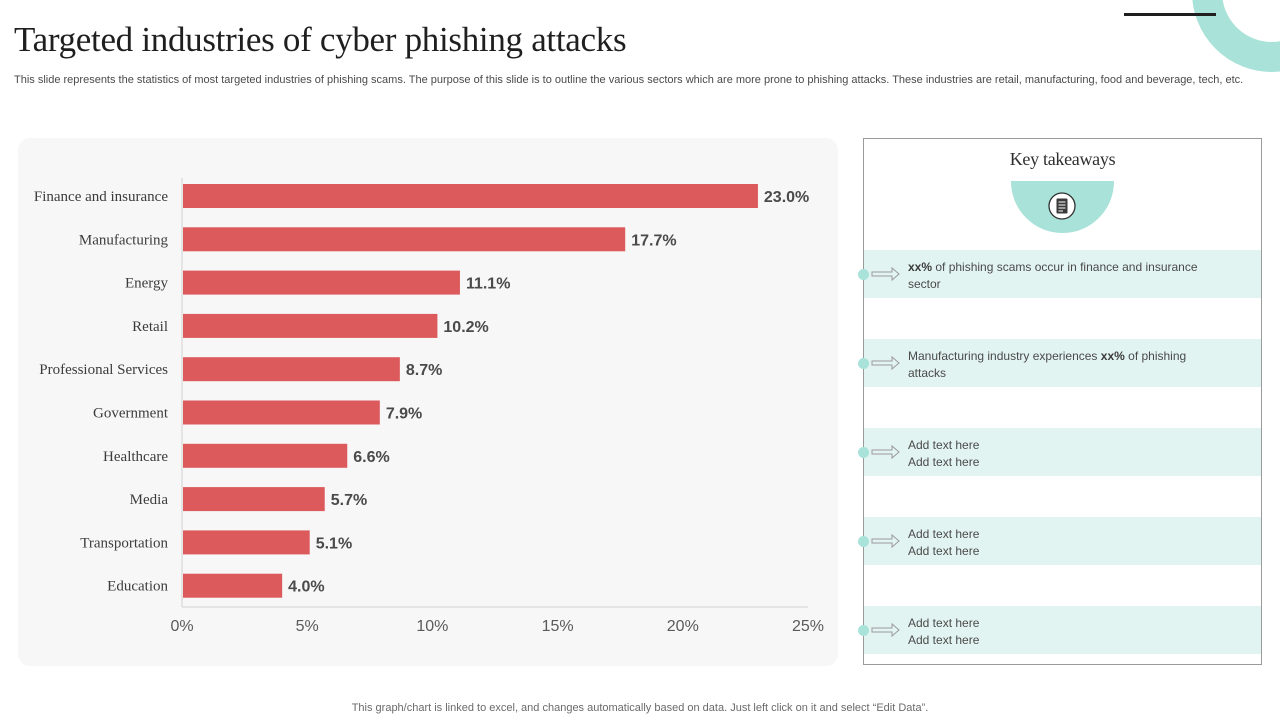  Describe the element at coordinates (465, 327) in the screenshot. I see `data-label: 10.2%` at that location.